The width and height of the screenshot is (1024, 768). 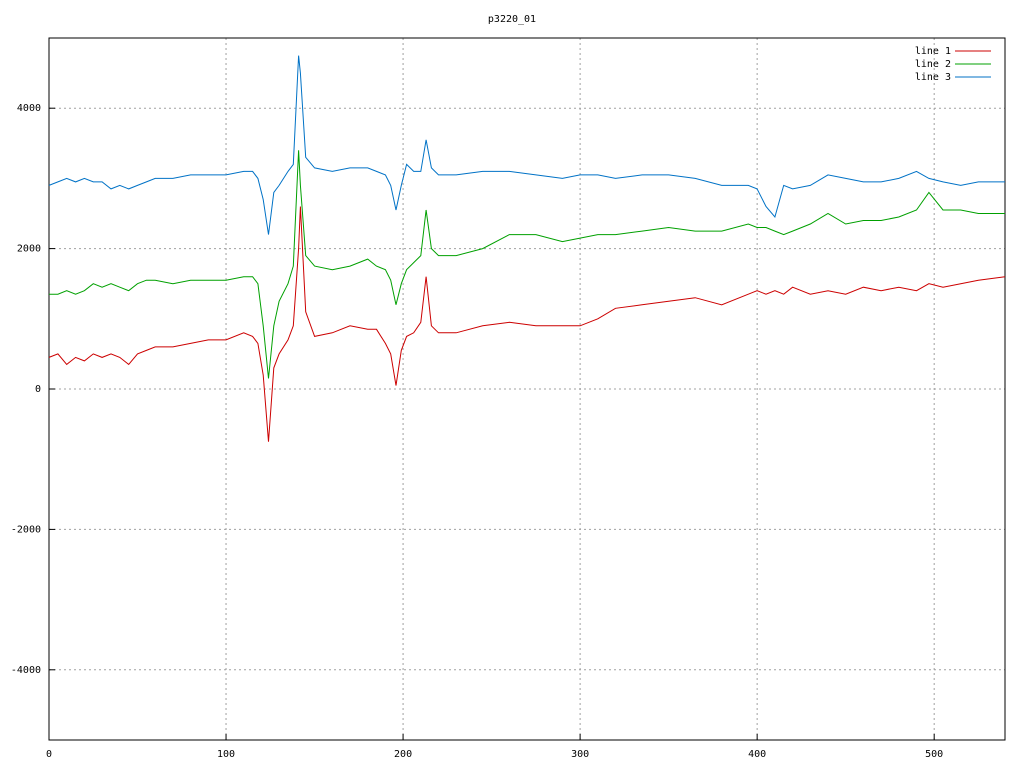 What do you see at coordinates (29, 249) in the screenshot?
I see `y-tick-label: 2000` at bounding box center [29, 249].